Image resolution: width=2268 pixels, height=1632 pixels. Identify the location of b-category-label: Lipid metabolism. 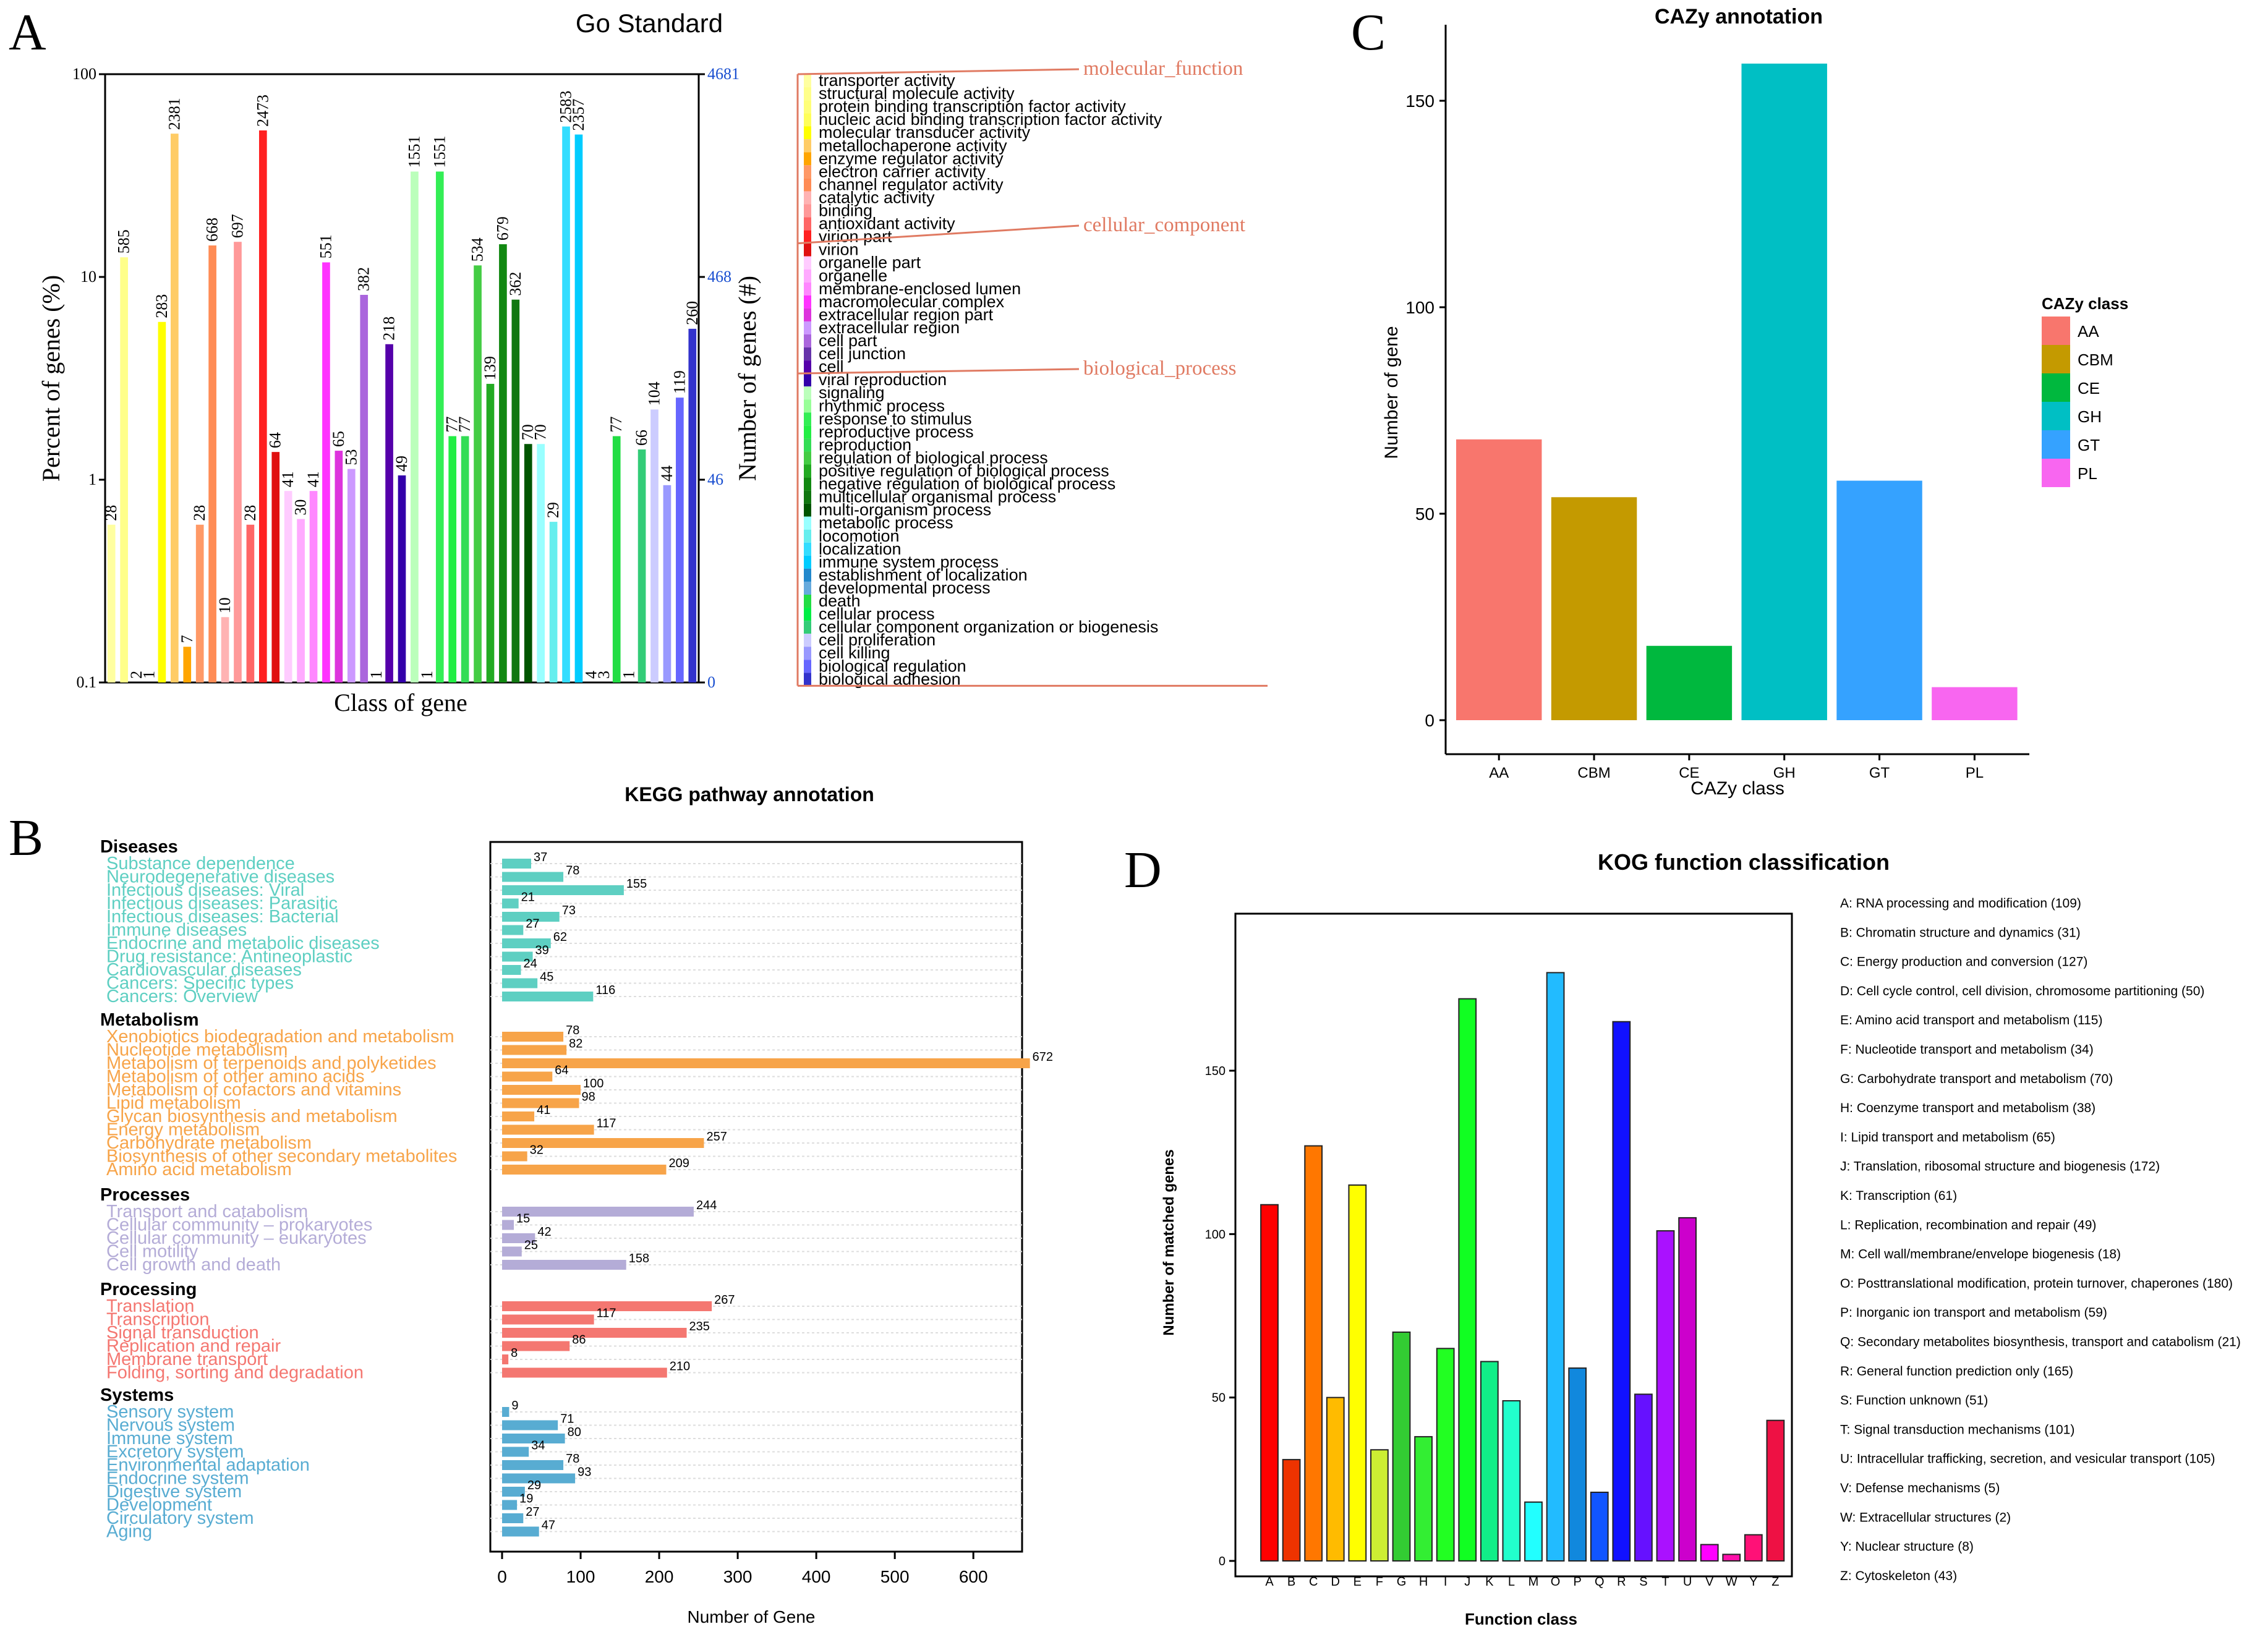
(174, 1103).